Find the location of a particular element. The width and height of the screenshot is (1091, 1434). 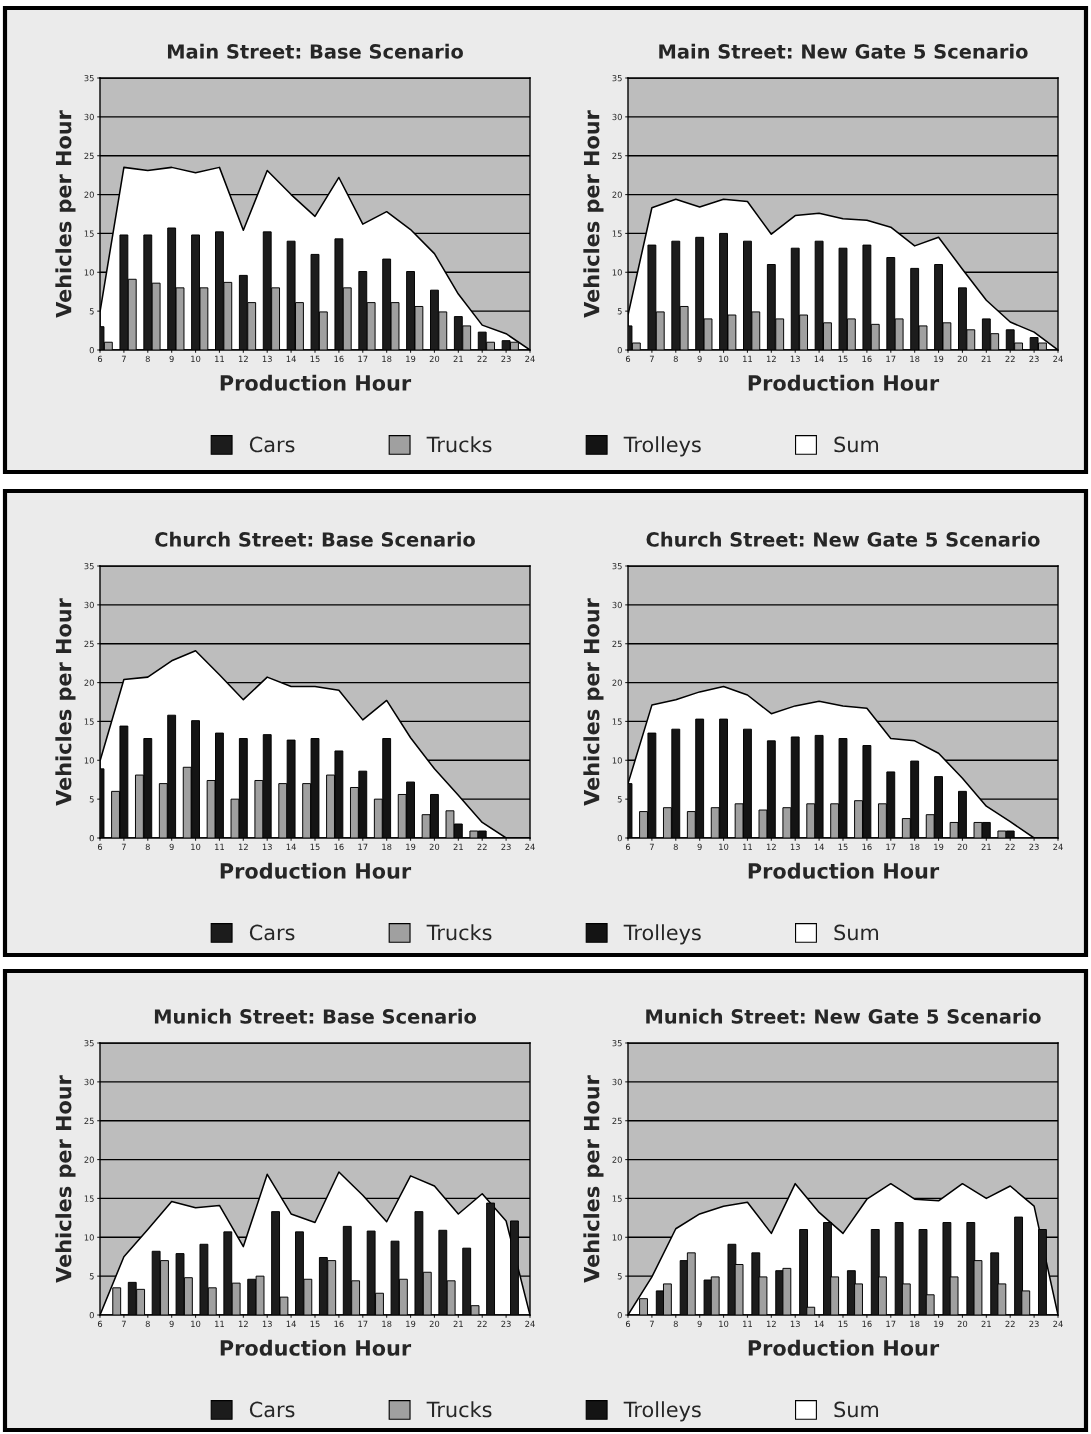

chart-title: Church Street: New Gate 5 Scenario is located at coordinates (843, 539).